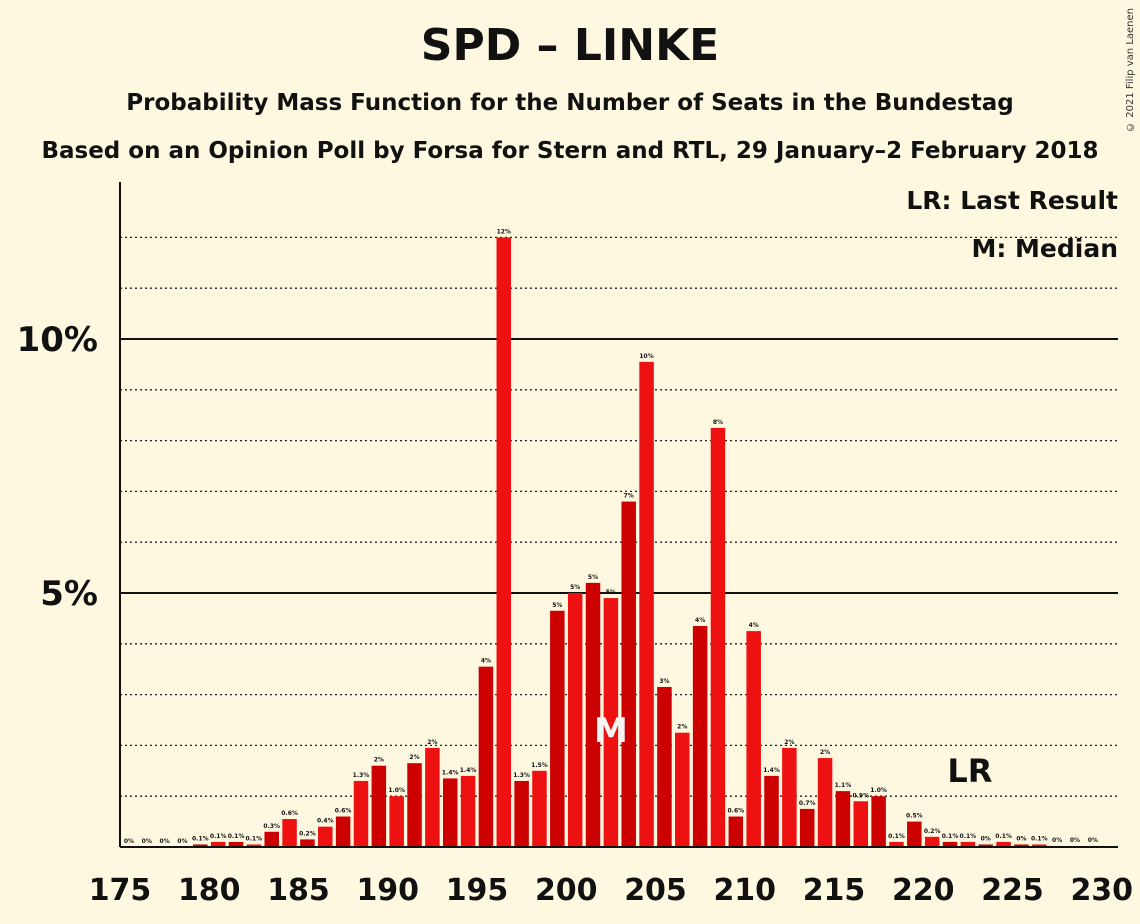 The image size is (1140, 924). I want to click on x-tick-label: 180, so click(209, 890).